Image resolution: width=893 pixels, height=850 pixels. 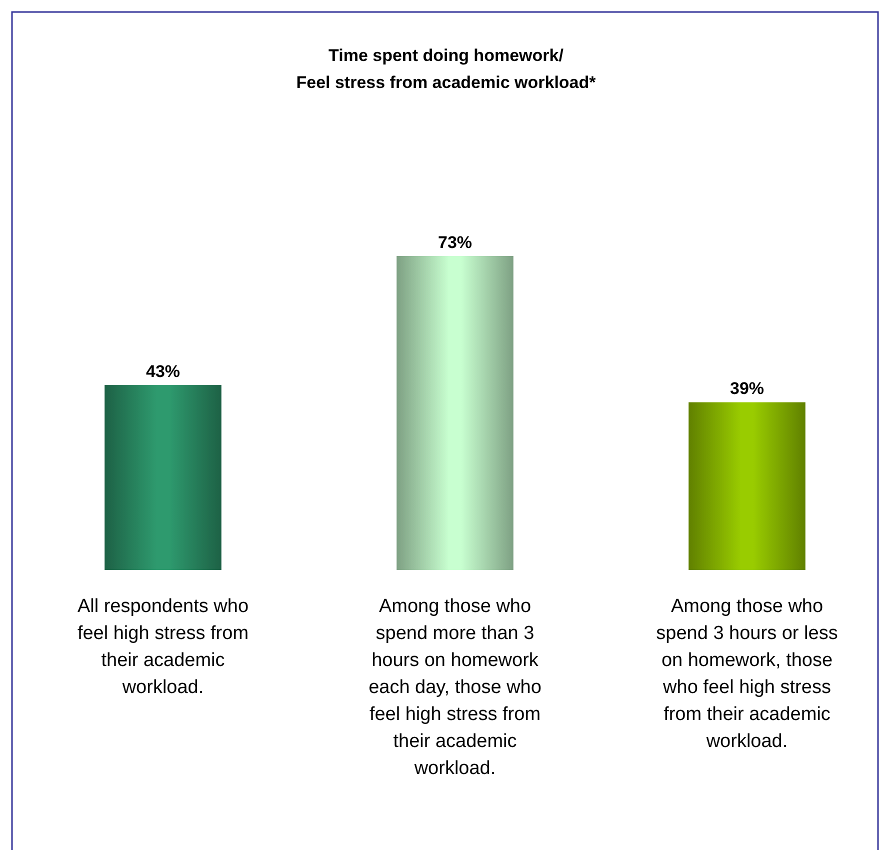 I want to click on data-label: 73%, so click(x=455, y=242).